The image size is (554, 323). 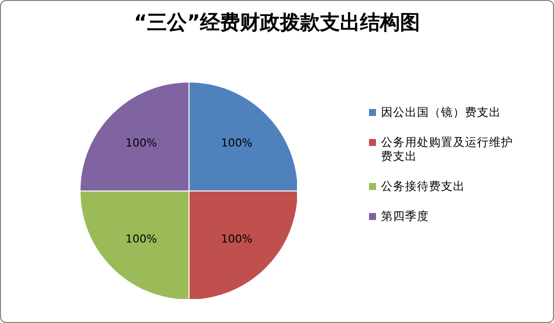 I want to click on legend-label: 公务接待费支出, so click(x=423, y=186).